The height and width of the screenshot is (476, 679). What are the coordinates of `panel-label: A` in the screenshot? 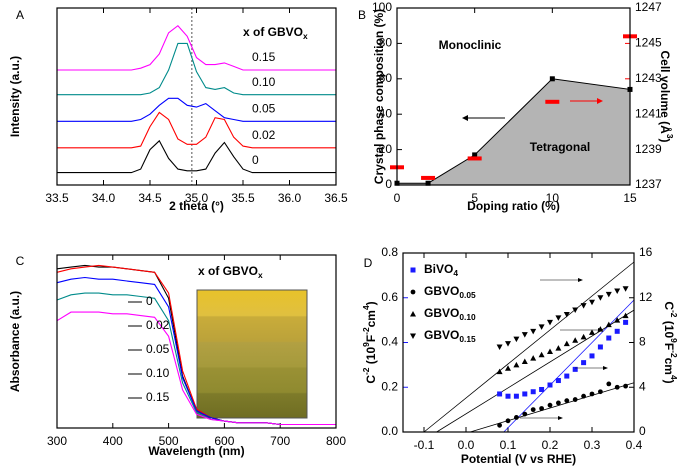 It's located at (20, 15).